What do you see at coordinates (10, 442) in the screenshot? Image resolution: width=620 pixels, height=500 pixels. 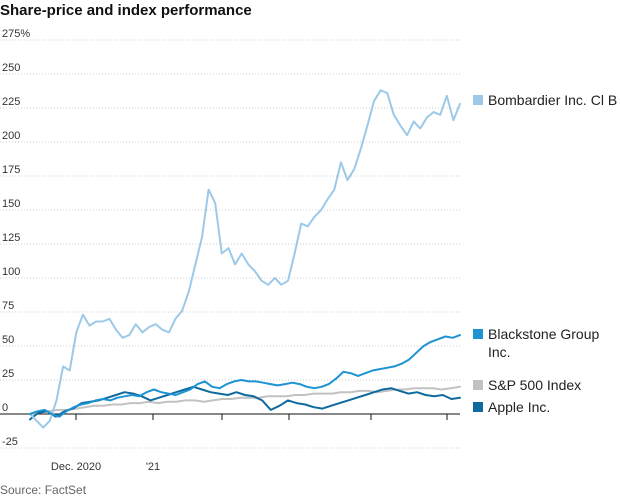 I see `y-tick-label: -25` at bounding box center [10, 442].